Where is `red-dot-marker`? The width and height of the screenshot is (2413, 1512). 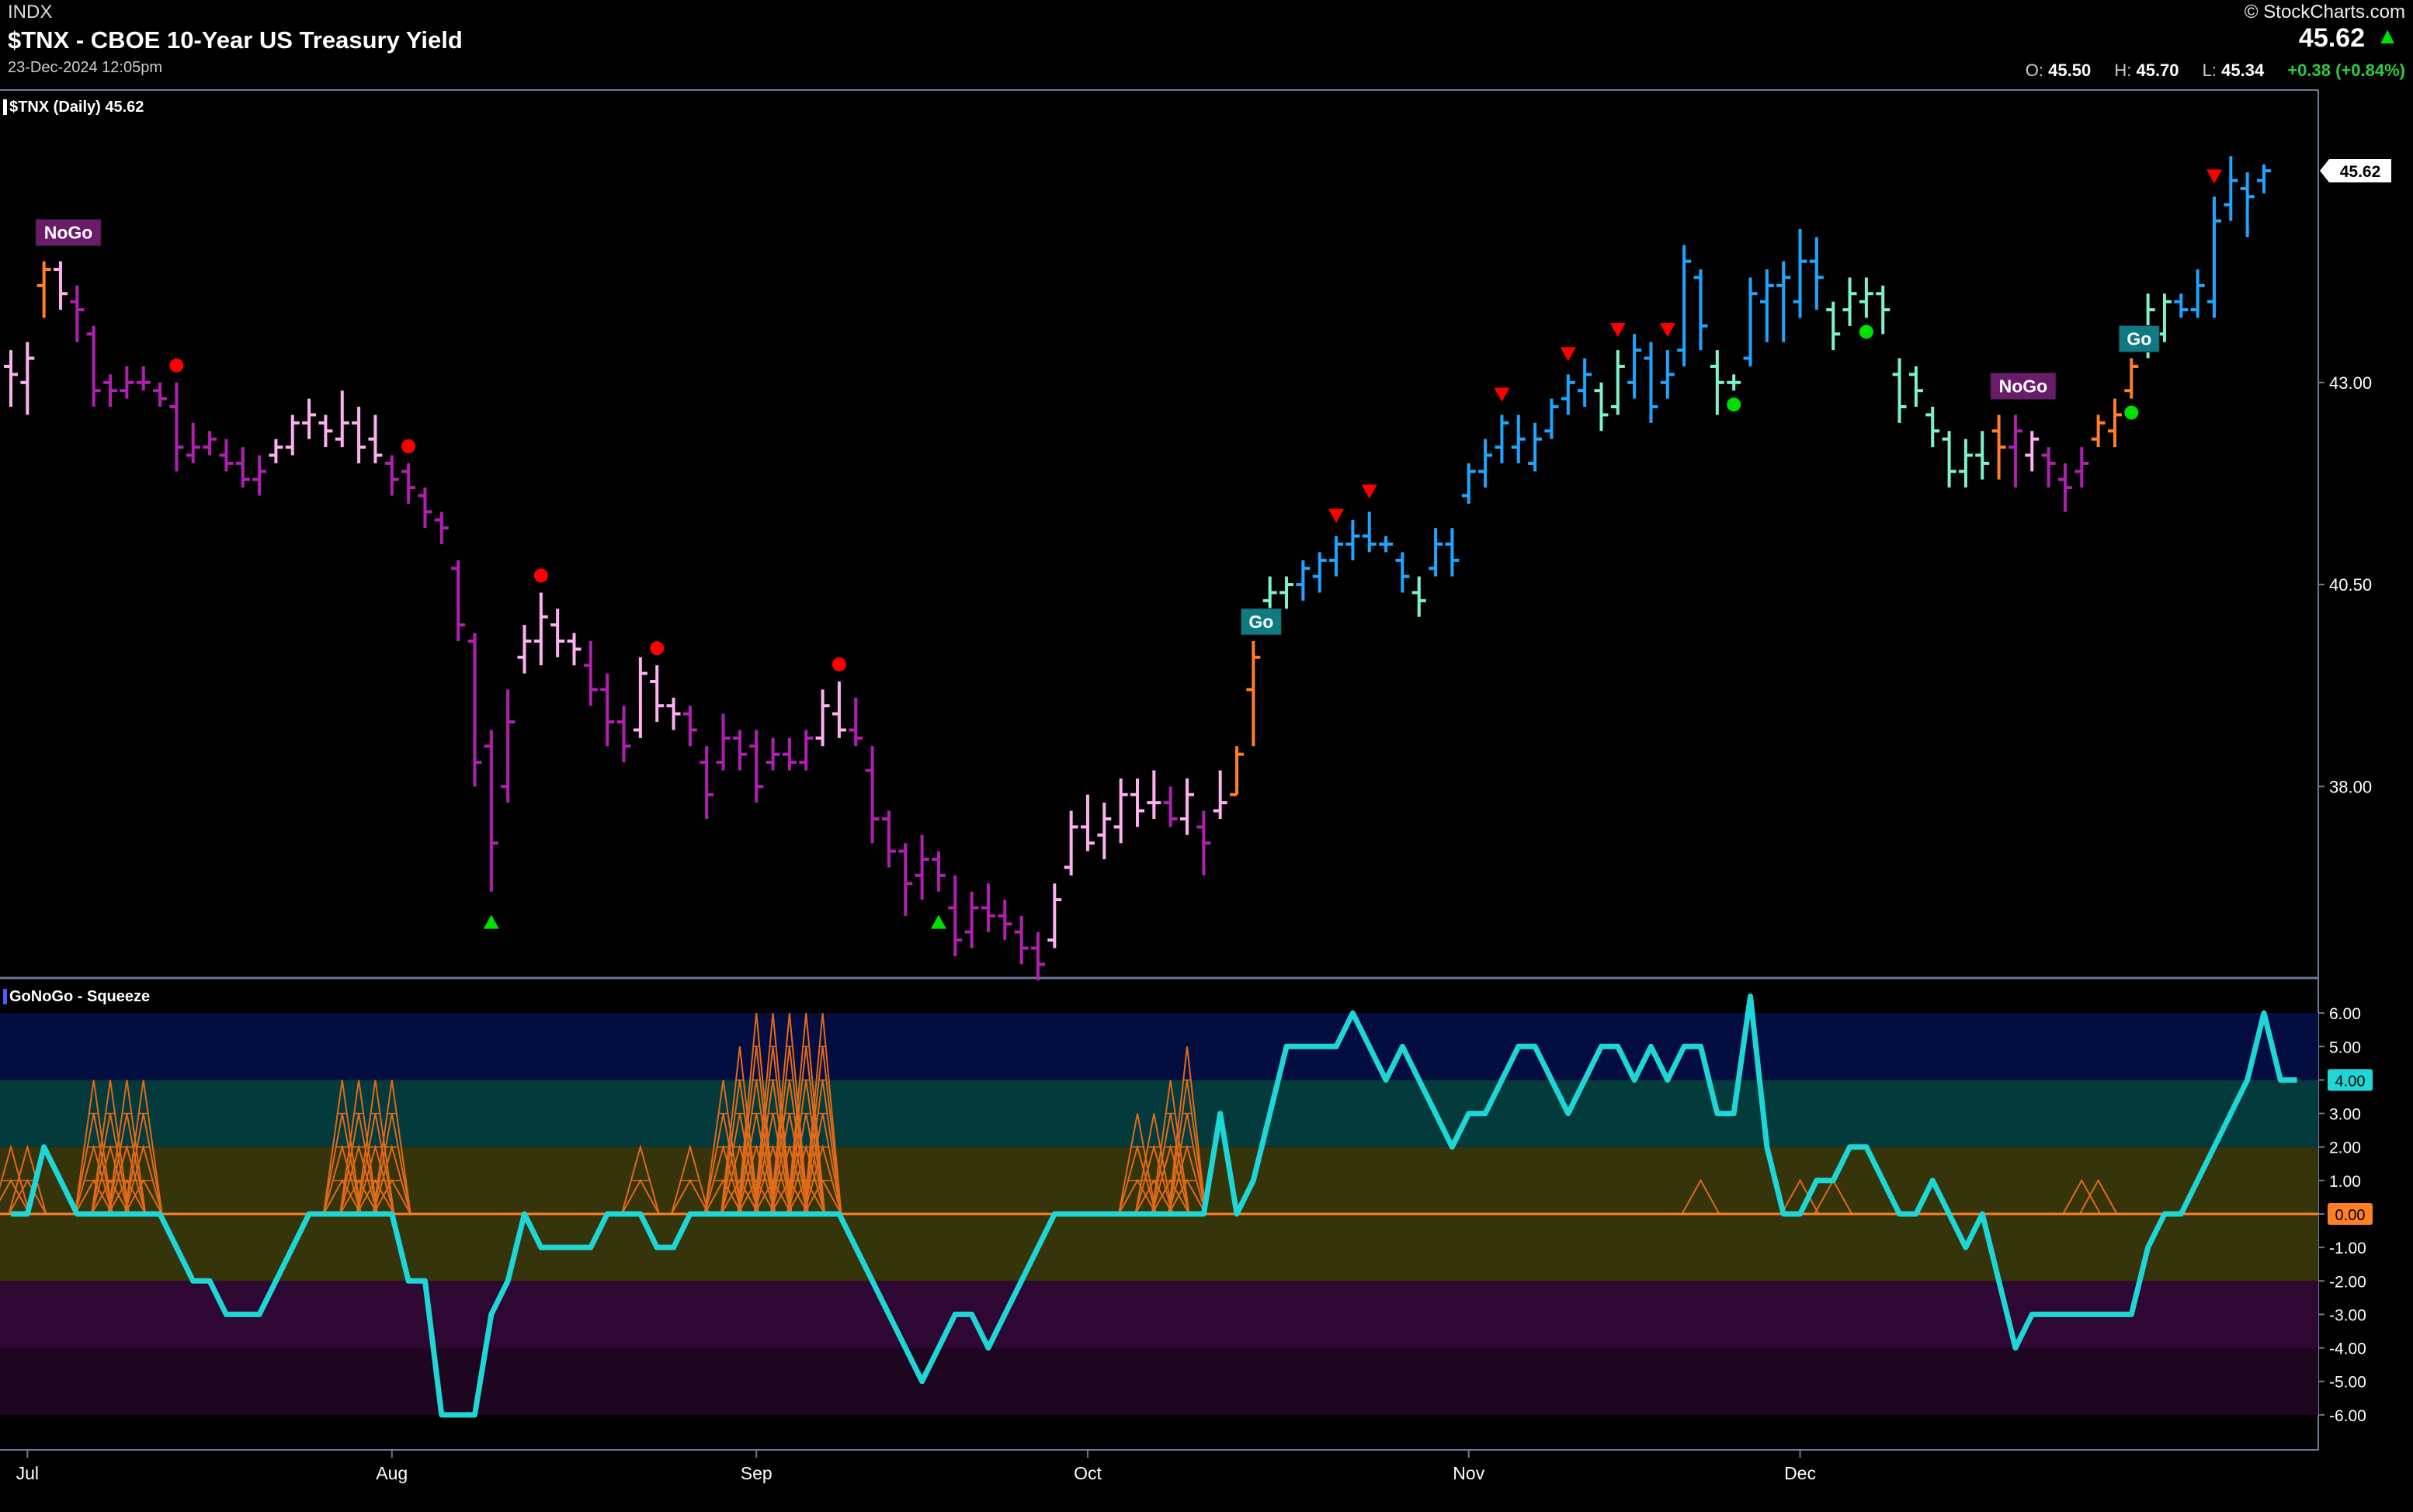
red-dot-marker is located at coordinates (657, 648).